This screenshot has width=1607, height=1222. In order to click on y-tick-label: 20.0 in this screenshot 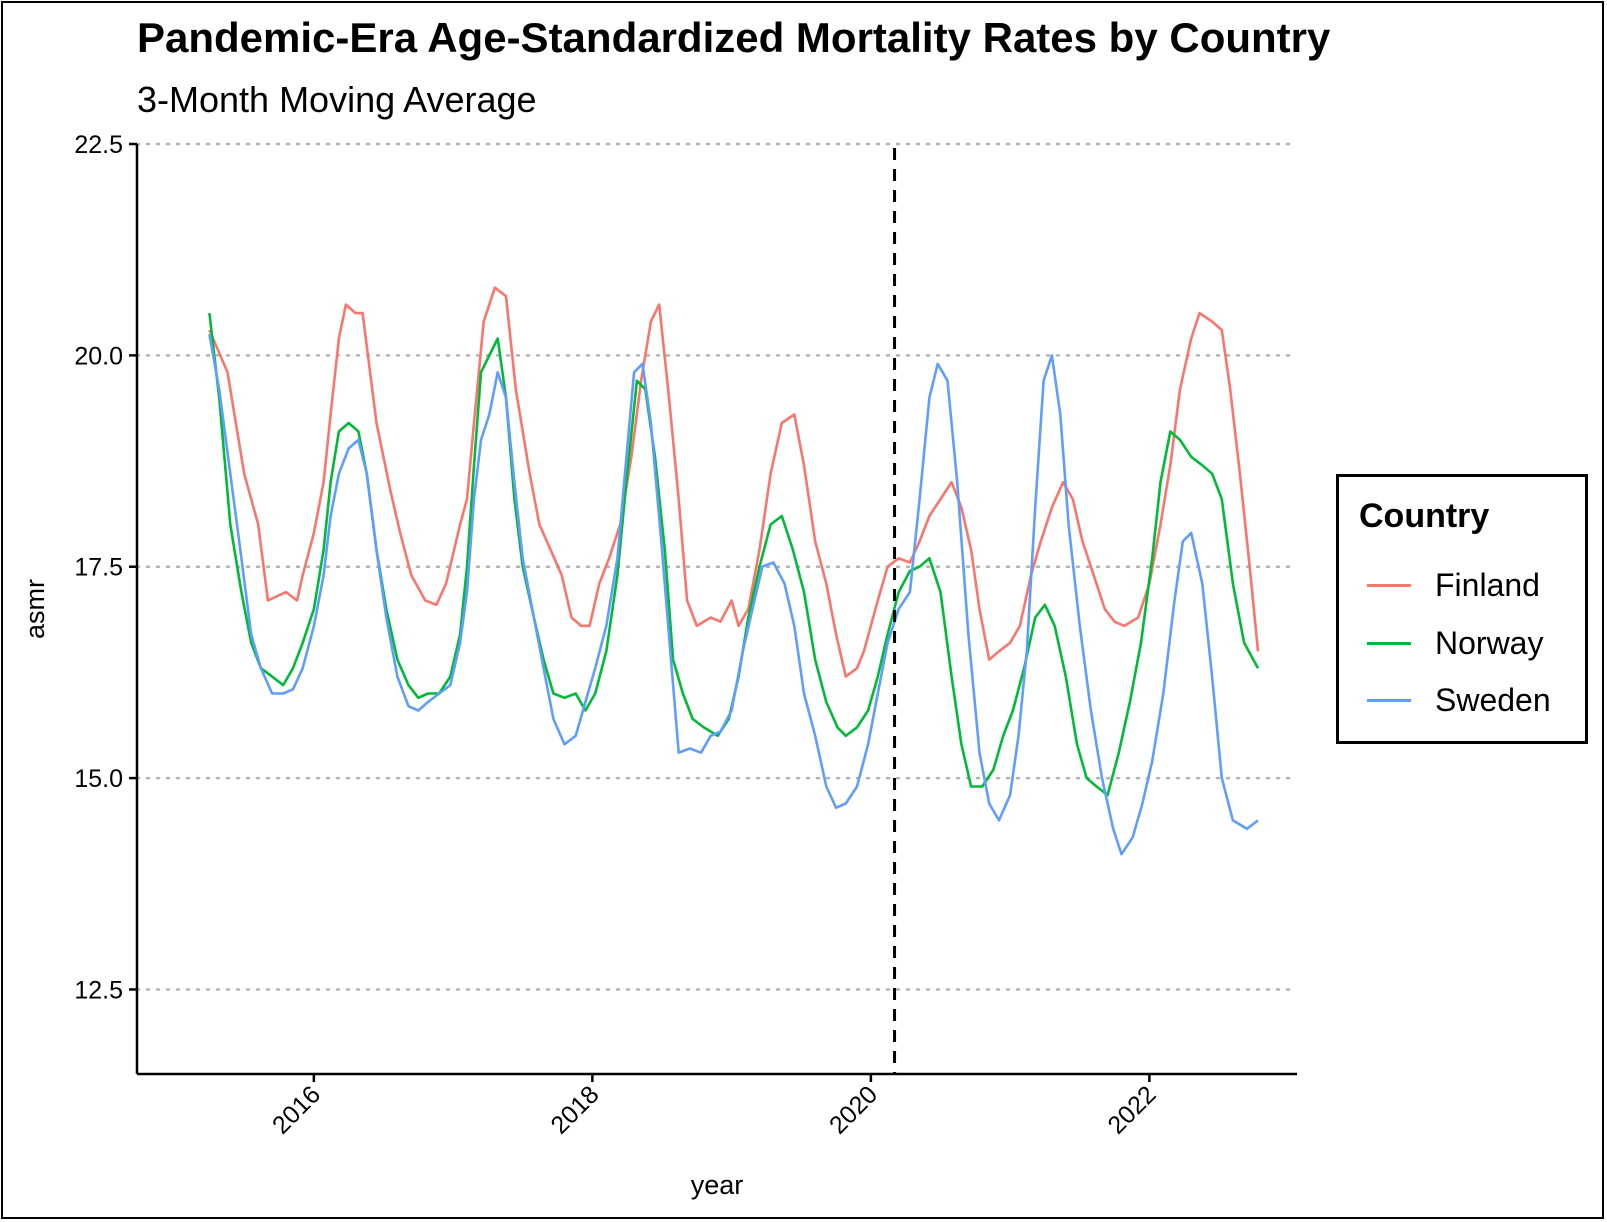, I will do `click(98, 356)`.